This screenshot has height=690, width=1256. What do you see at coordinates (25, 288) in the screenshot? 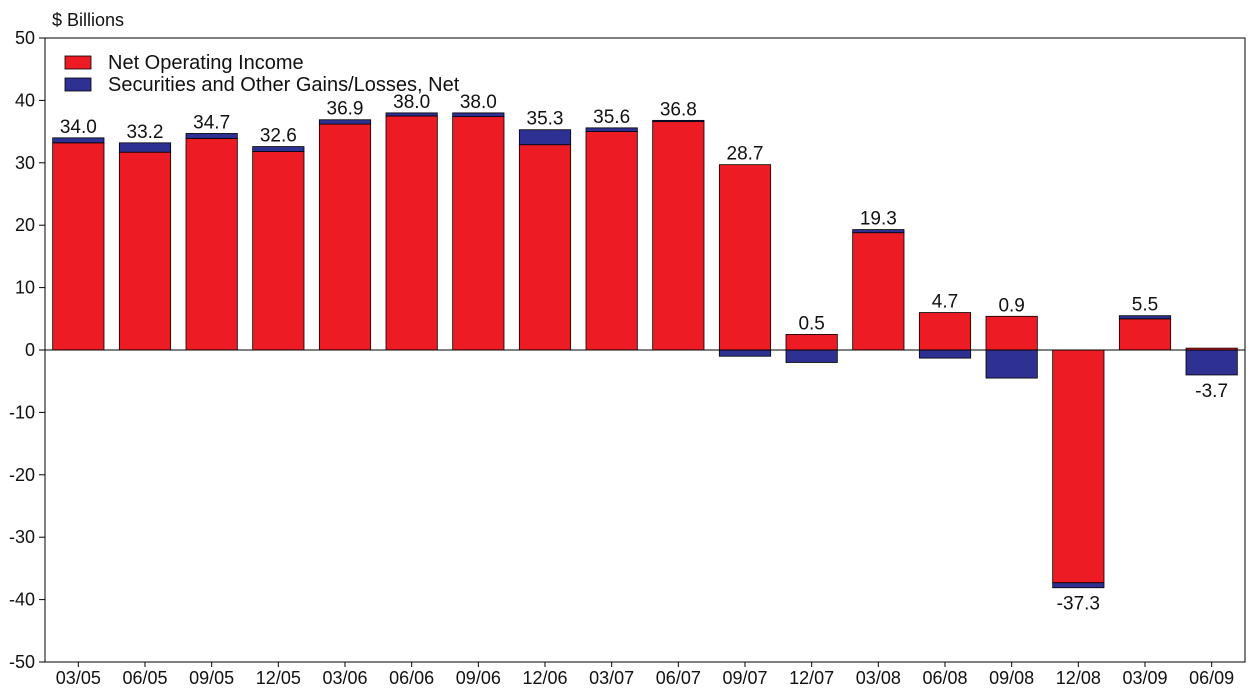
I see `y-tick-label: 10` at bounding box center [25, 288].